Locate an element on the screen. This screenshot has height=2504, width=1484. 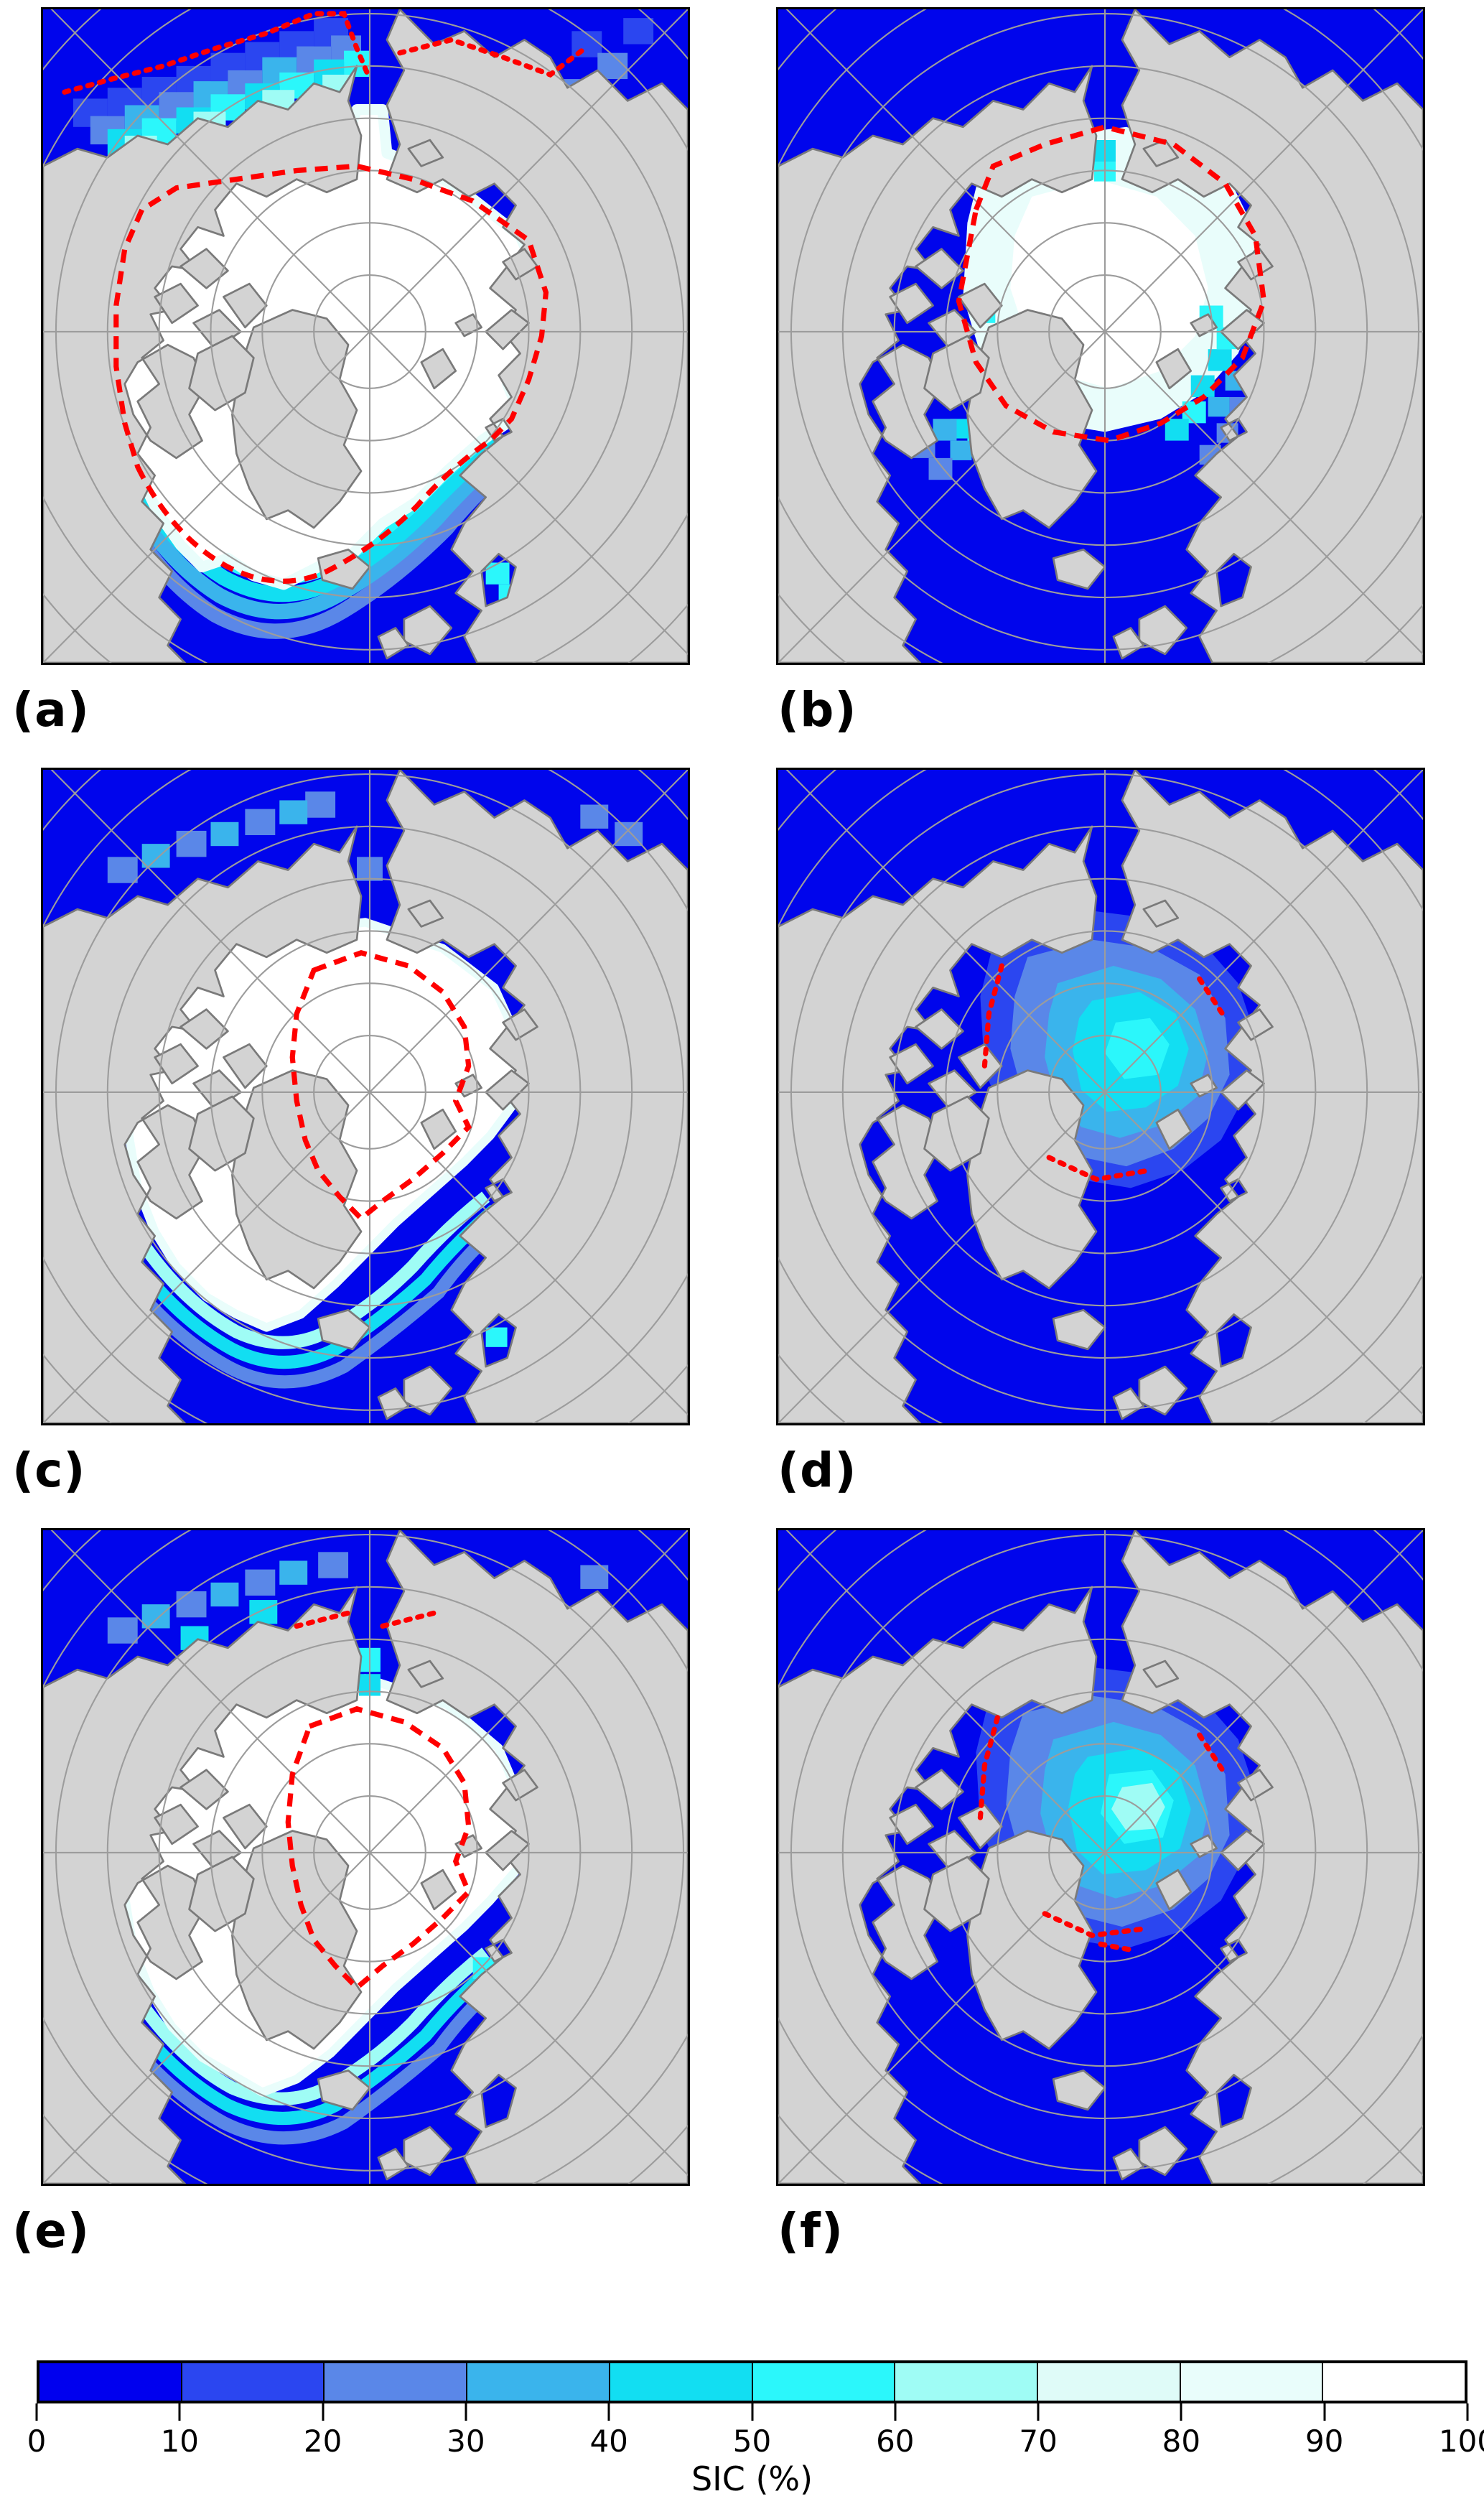
colorbar-tickmarks is located at coordinates (752, 2412).